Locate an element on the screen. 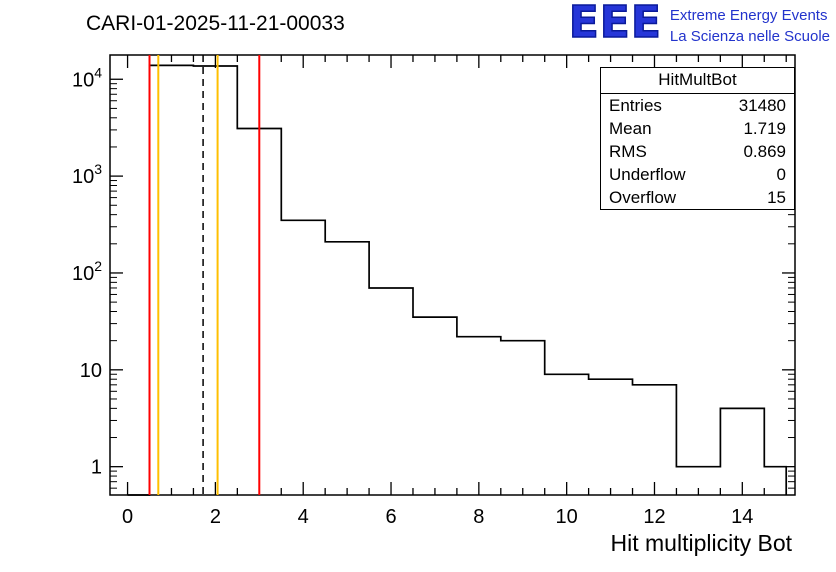 This screenshot has width=836, height=572. y-tick-label: 10 is located at coordinates (91, 371).